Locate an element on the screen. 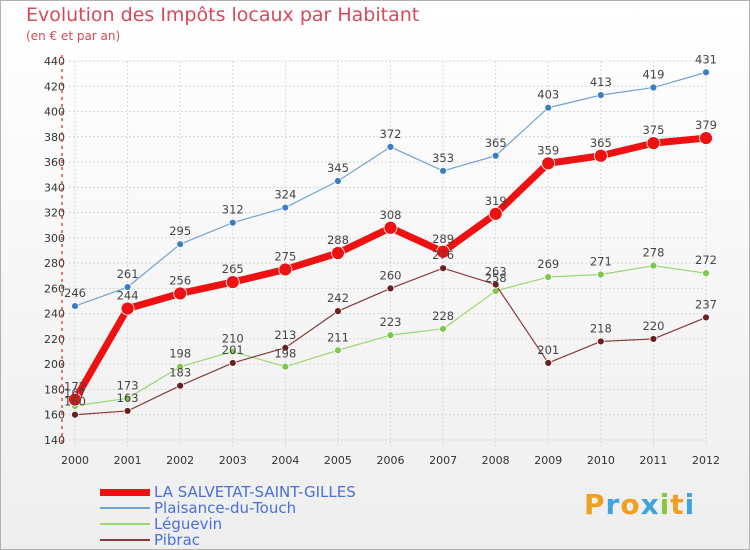 This screenshot has height=550, width=750. data-label: 365 is located at coordinates (496, 143).